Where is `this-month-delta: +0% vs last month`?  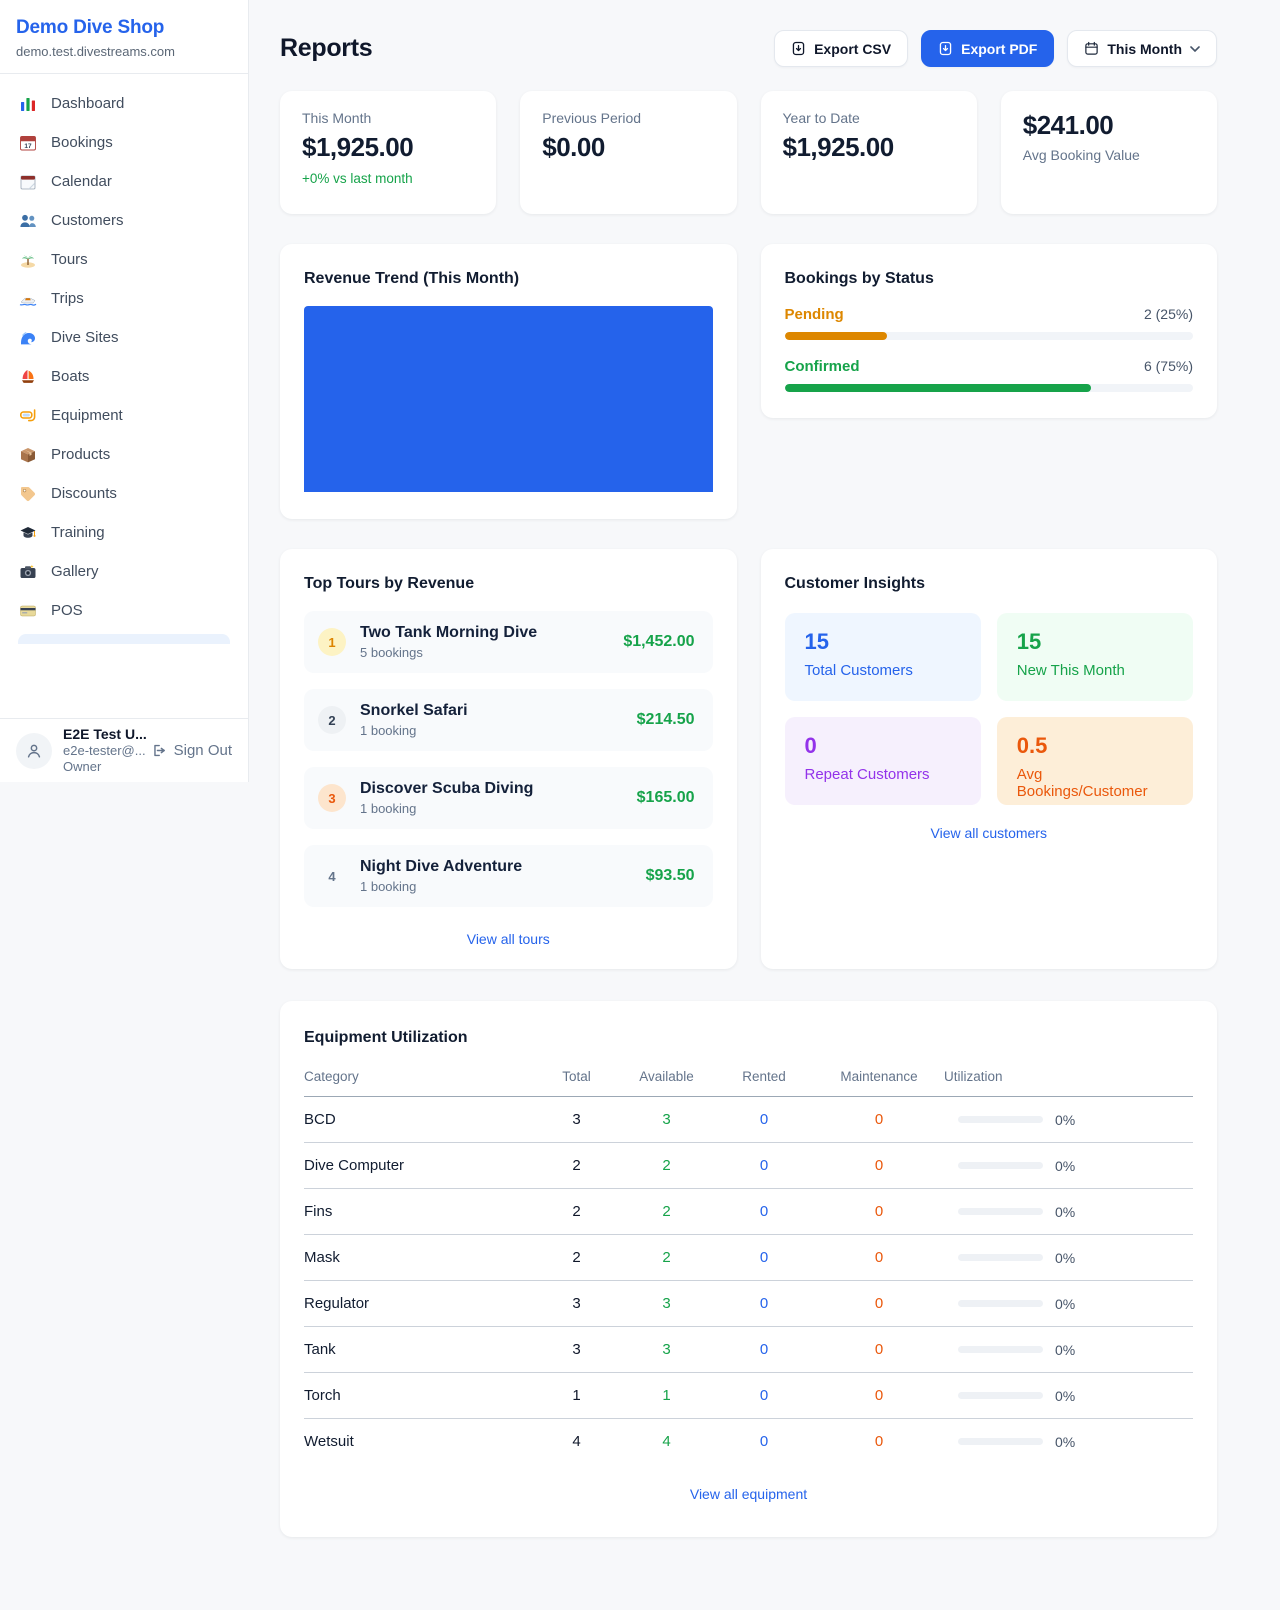 this-month-delta: +0% vs last month is located at coordinates (357, 178).